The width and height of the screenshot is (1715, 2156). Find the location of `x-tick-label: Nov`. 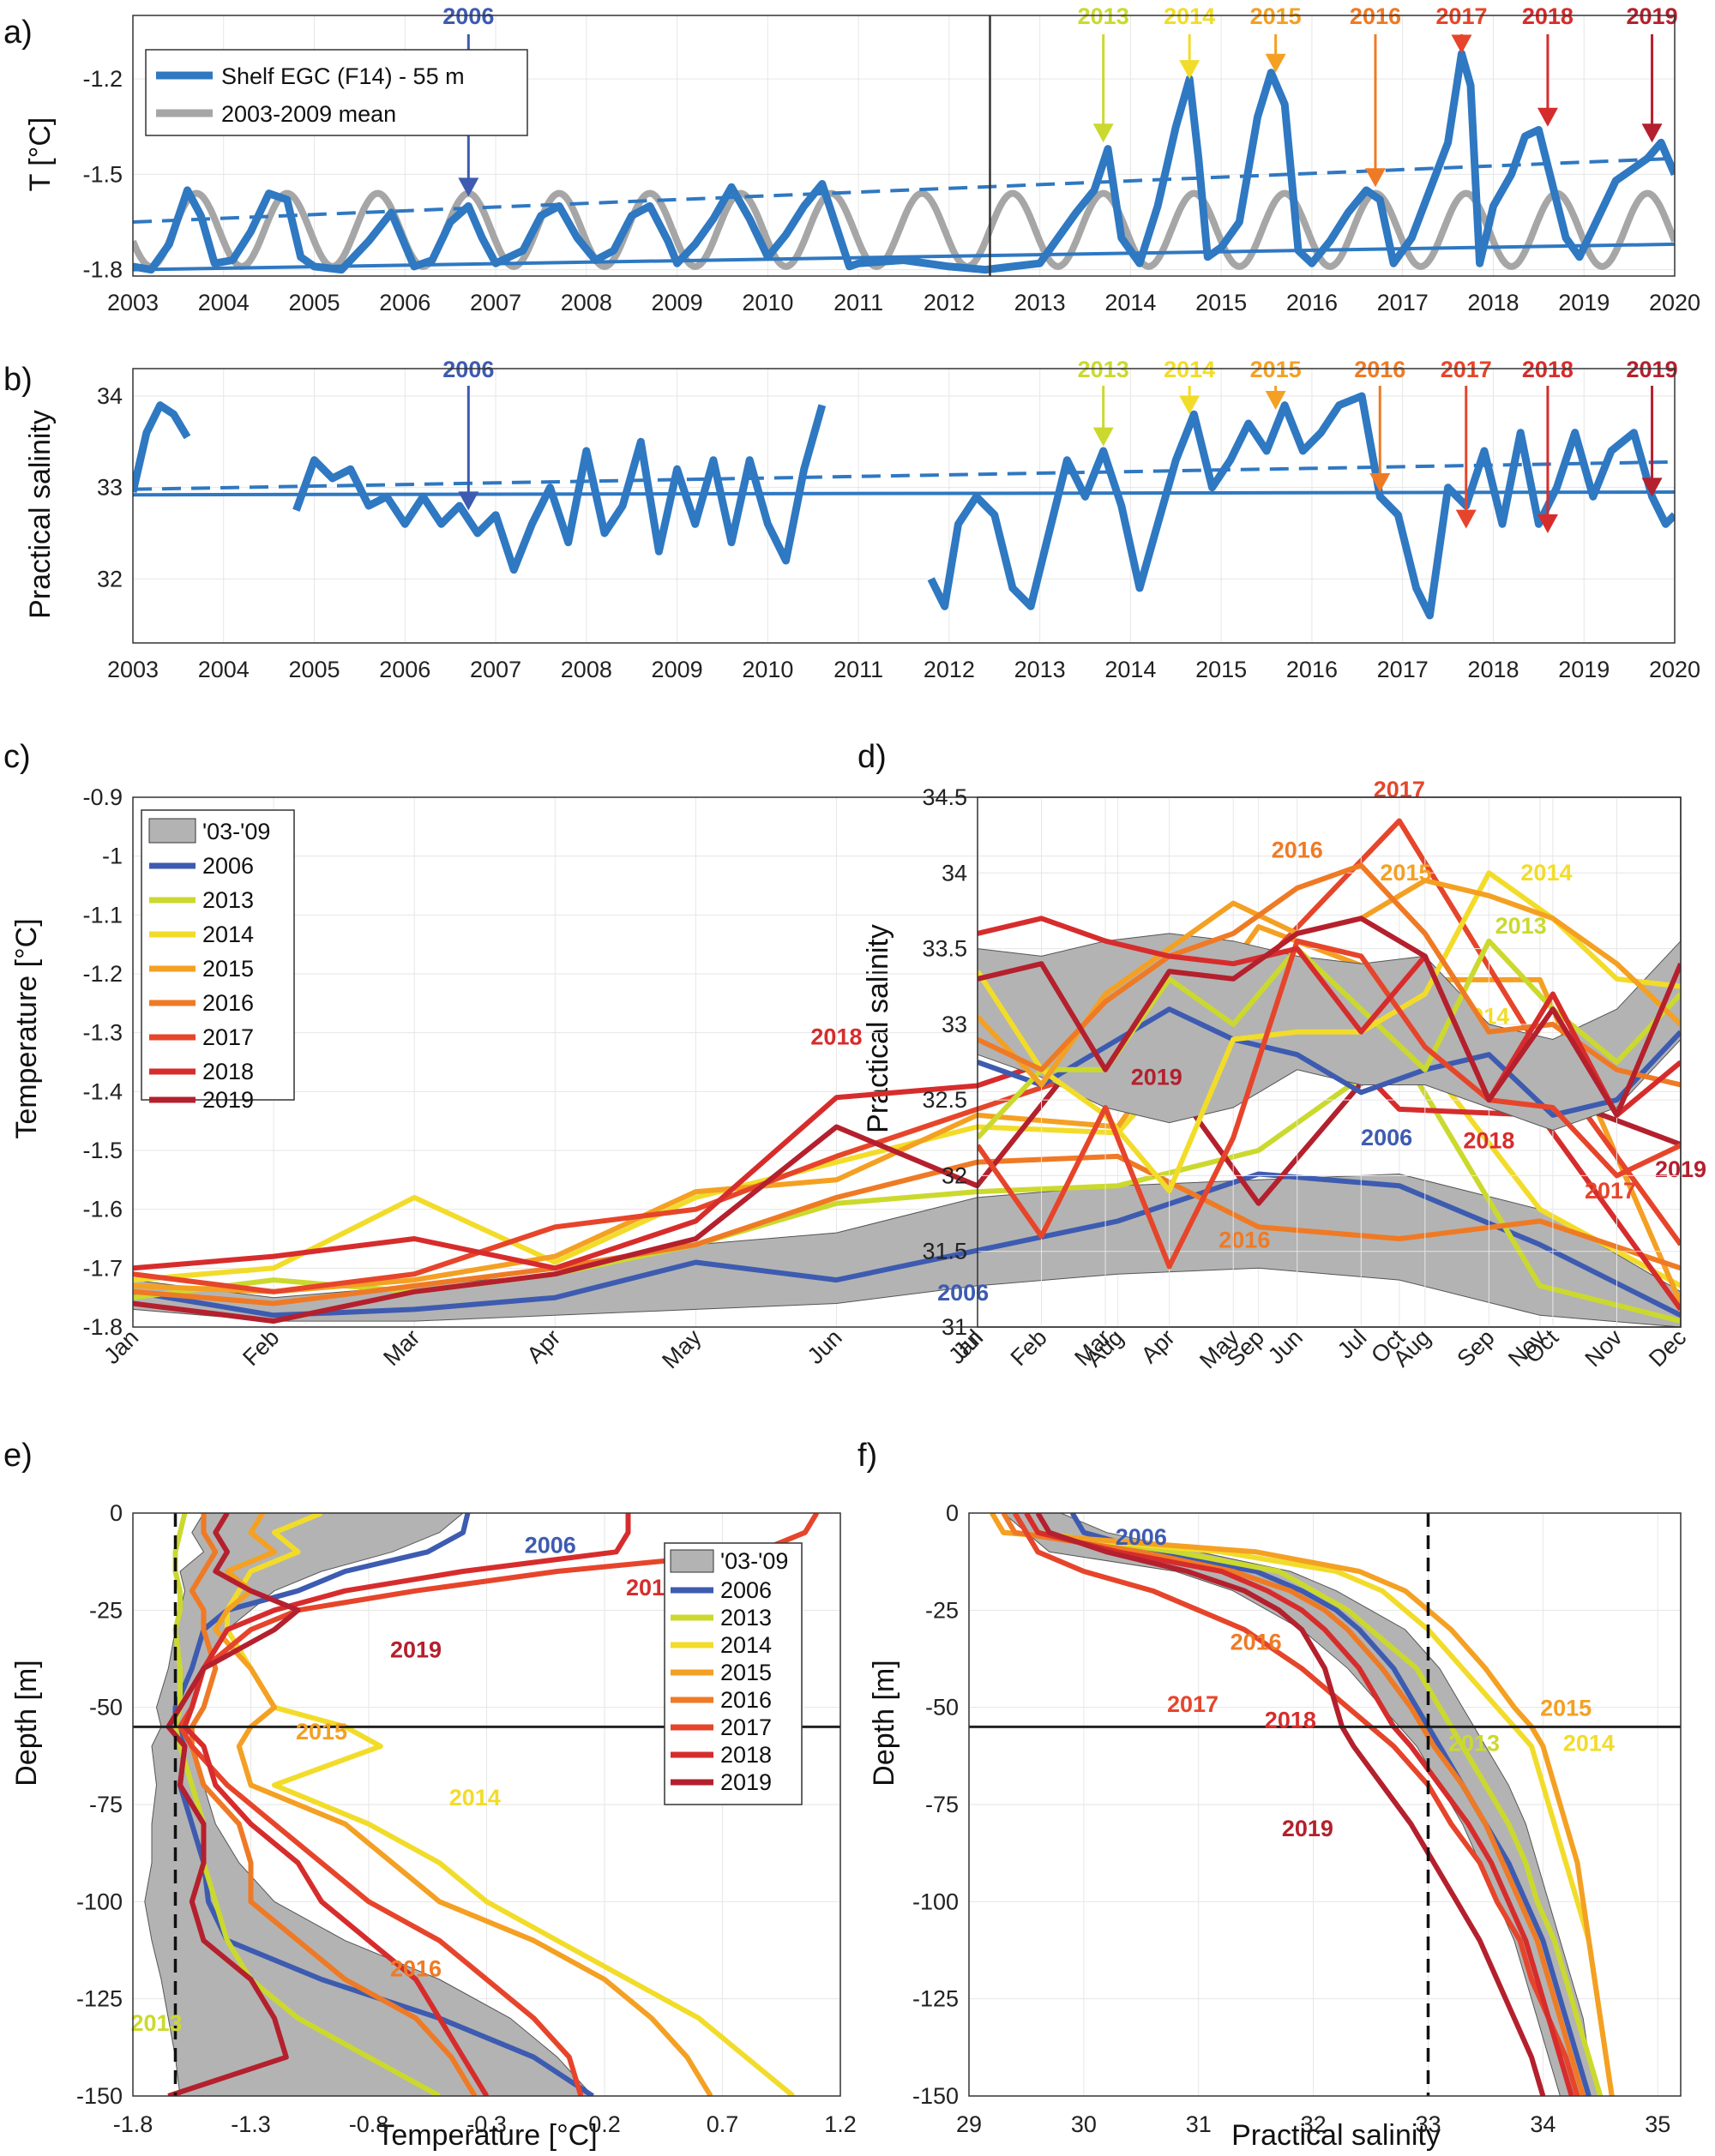

x-tick-label: Nov is located at coordinates (1604, 1348).